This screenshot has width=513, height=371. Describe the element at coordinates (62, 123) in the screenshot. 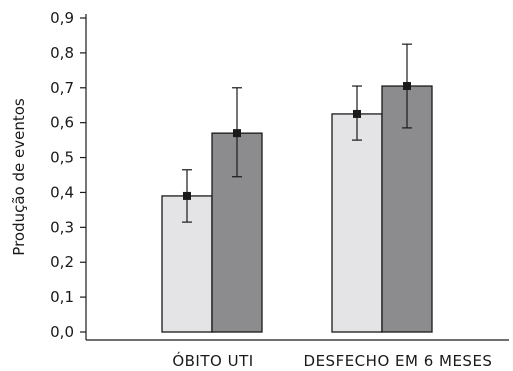

I see `y-tick-label: 0,6` at that location.